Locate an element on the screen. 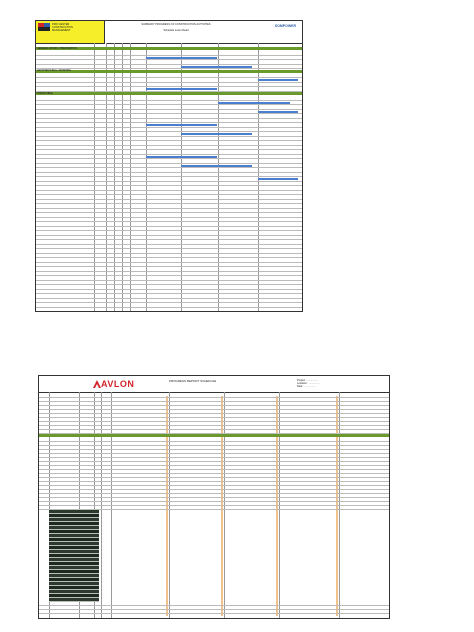 Image resolution: width=474 pixels, height=632 pixels. avion-logo-text: AVLON is located at coordinates (118, 384).